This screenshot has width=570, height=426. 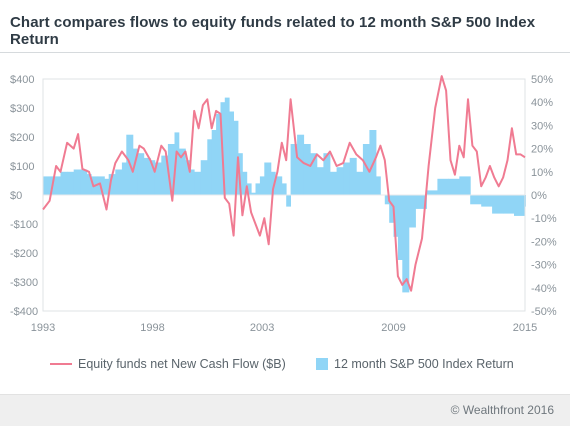 I want to click on right-tick-label: 50%, so click(x=542, y=80).